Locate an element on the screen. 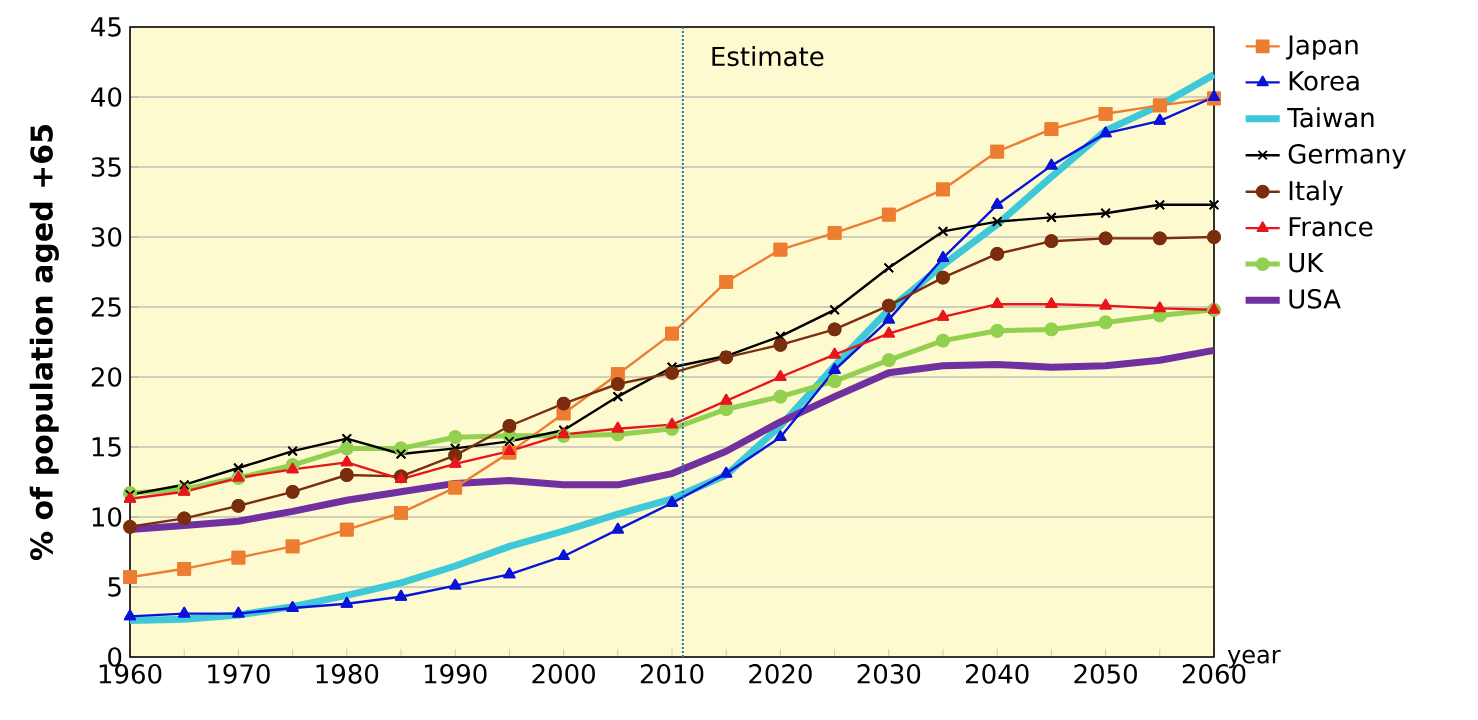  y-tick-label: 25 is located at coordinates (106, 307).